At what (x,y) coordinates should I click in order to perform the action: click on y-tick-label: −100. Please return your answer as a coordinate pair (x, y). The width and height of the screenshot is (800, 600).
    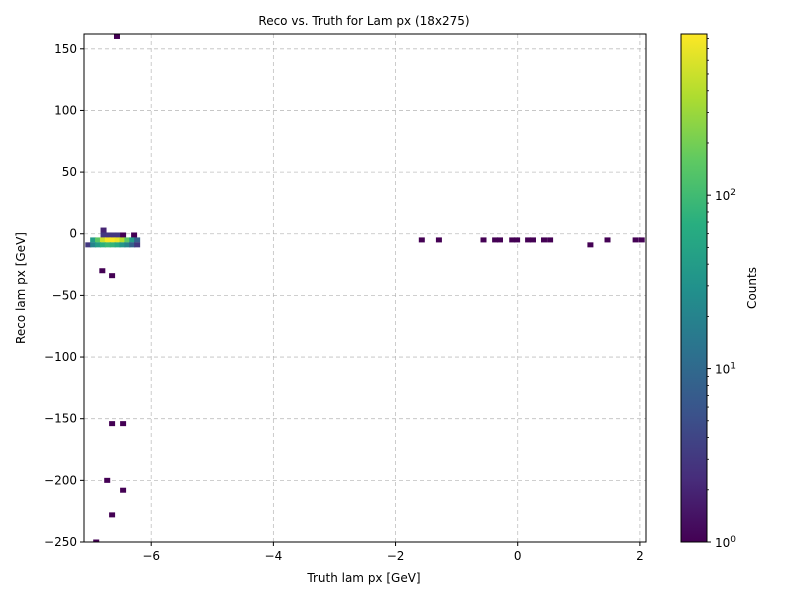
    Looking at the image, I should click on (60, 357).